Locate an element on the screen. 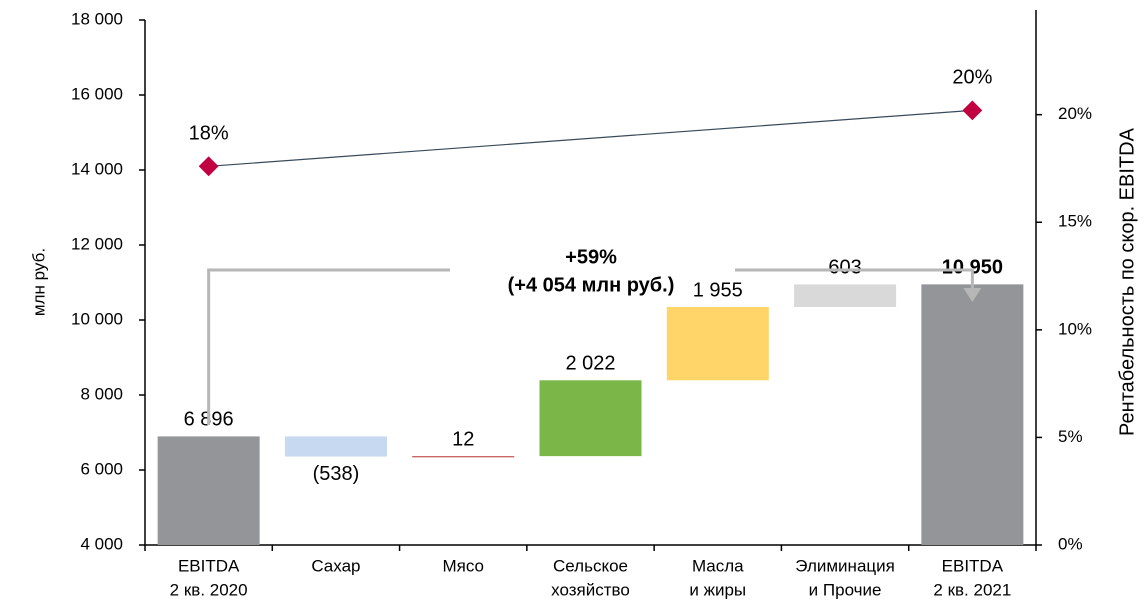 Image resolution: width=1148 pixels, height=603 pixels. value-label: 603 is located at coordinates (844, 268).